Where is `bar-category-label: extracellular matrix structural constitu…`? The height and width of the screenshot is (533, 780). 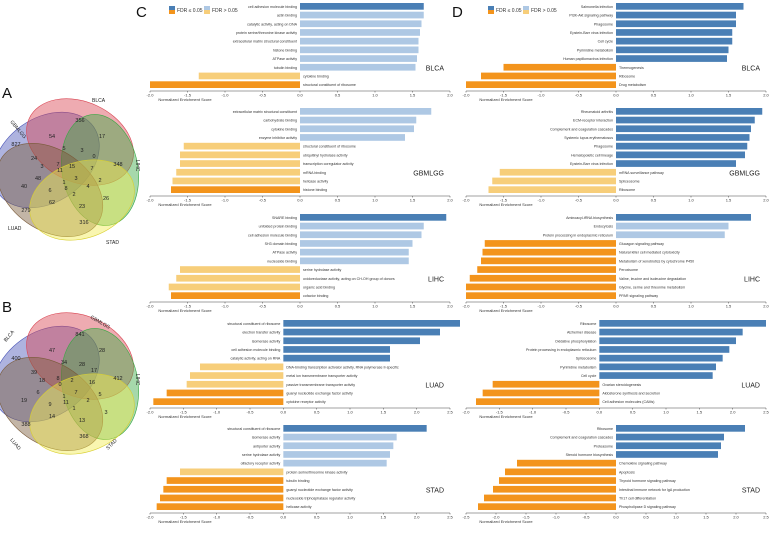 bar-category-label: extracellular matrix structural constitu… is located at coordinates (265, 42).